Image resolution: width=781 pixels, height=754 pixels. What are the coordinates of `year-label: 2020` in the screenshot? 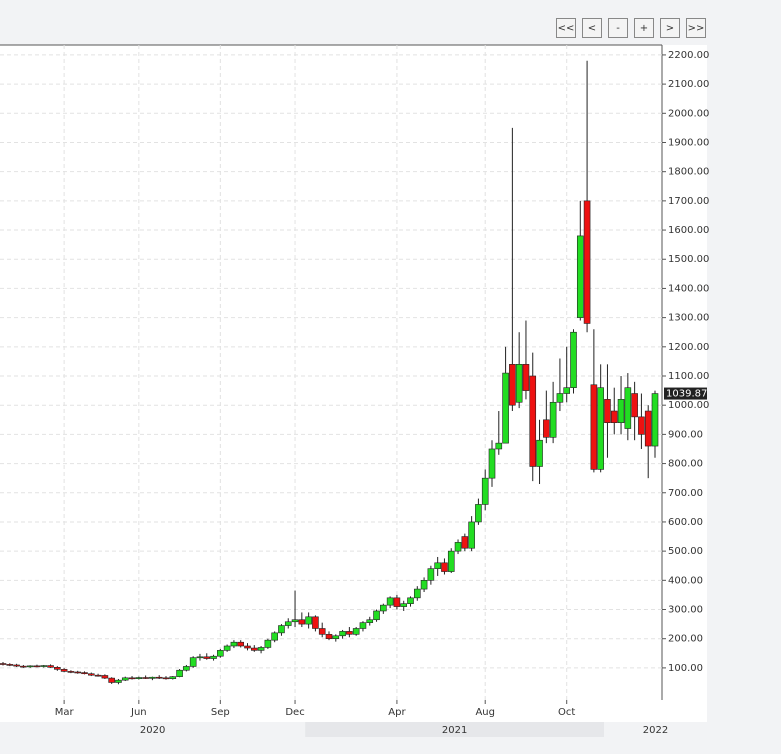 It's located at (152, 730).